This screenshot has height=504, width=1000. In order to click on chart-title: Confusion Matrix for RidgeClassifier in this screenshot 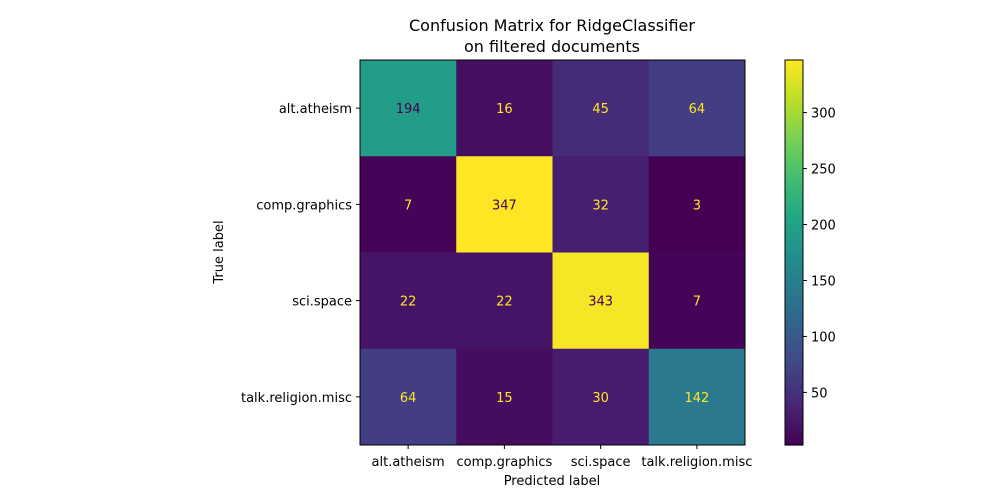, I will do `click(552, 25)`.